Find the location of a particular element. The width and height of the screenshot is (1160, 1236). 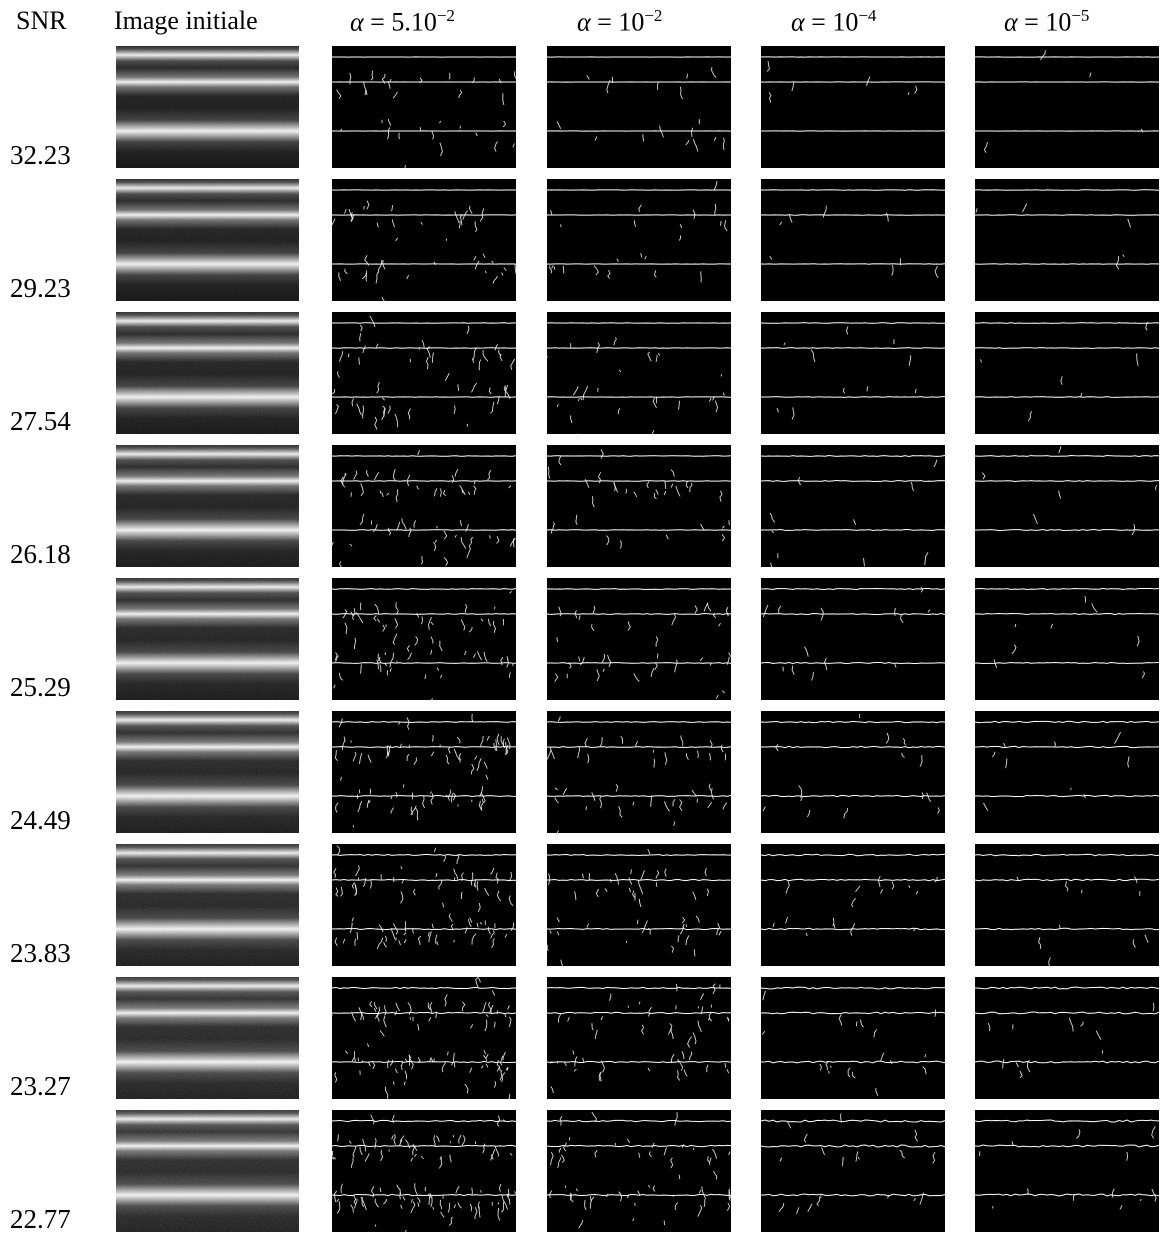

header-alpha-1: α = 5.10−2 is located at coordinates (402, 21).